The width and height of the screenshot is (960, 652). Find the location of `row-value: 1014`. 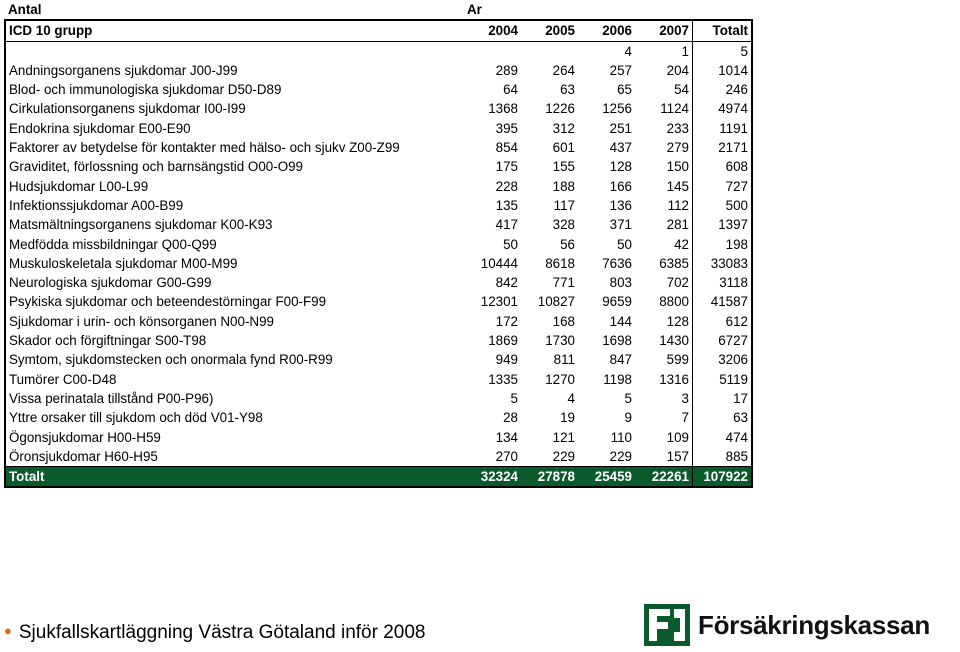

row-value: 1014 is located at coordinates (722, 70).